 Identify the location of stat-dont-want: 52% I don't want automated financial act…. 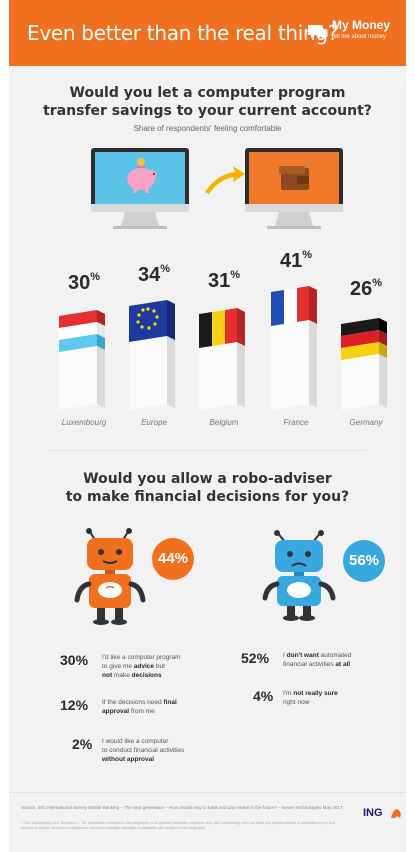
(321, 662).